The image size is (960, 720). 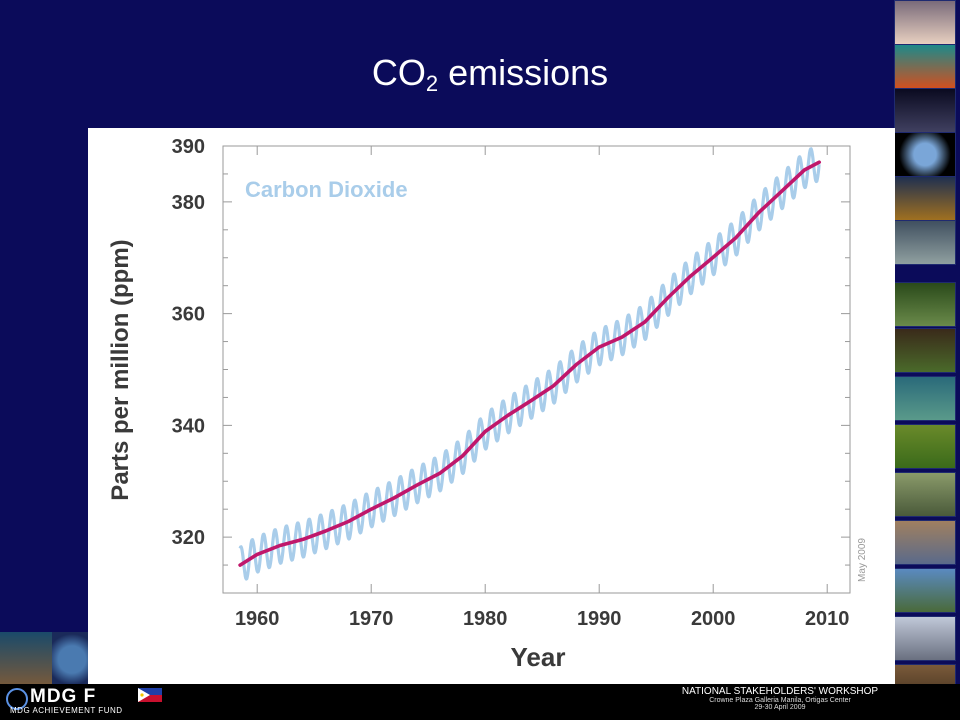 What do you see at coordinates (925, 350) in the screenshot?
I see `photo-forest-icon` at bounding box center [925, 350].